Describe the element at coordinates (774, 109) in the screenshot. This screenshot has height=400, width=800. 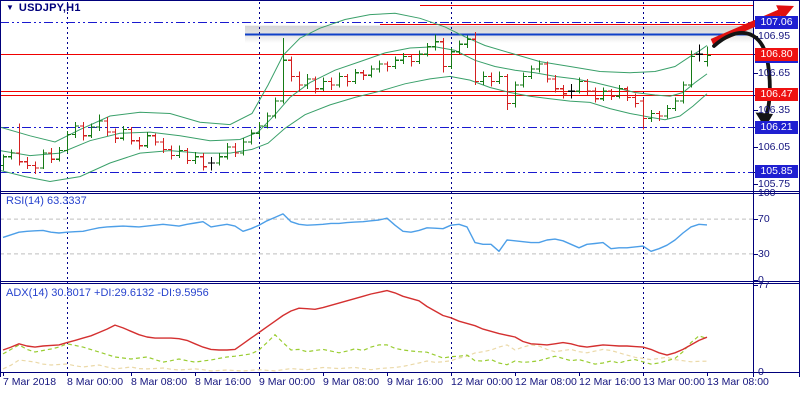
I see `price-tick-label: 106.35` at that location.